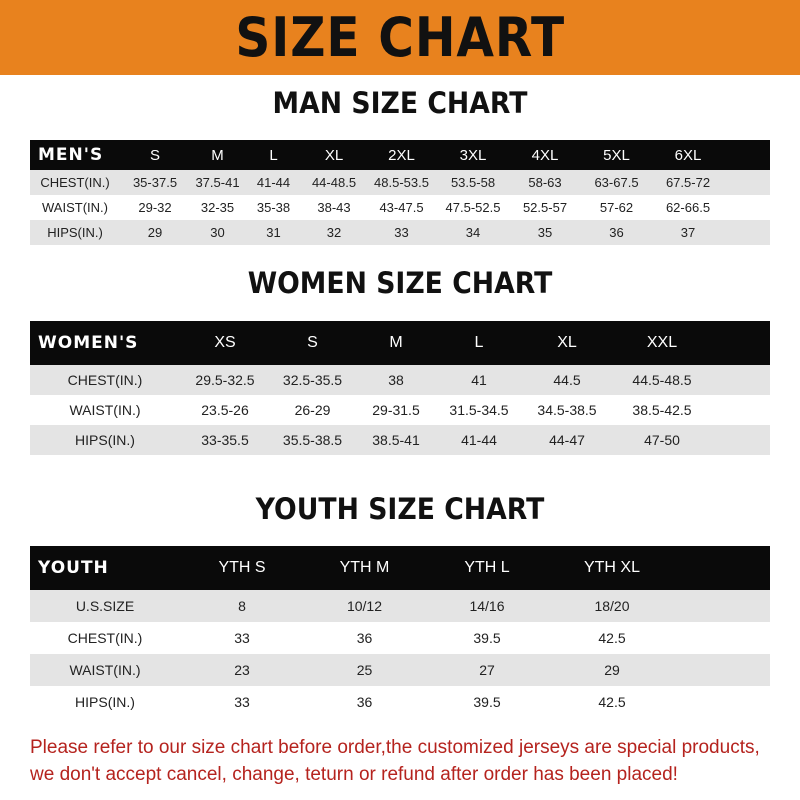 This screenshot has height=800, width=800. I want to click on measurement-cell: 26-29, so click(312, 410).